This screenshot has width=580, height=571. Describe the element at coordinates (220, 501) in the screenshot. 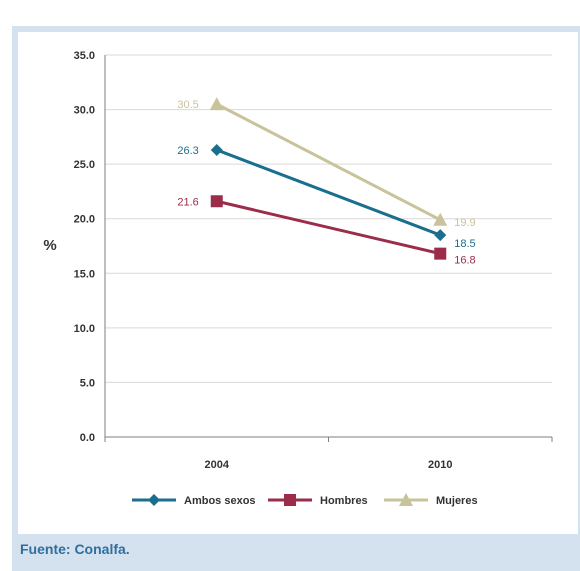

I see `legend-label: Ambos sexos` at that location.